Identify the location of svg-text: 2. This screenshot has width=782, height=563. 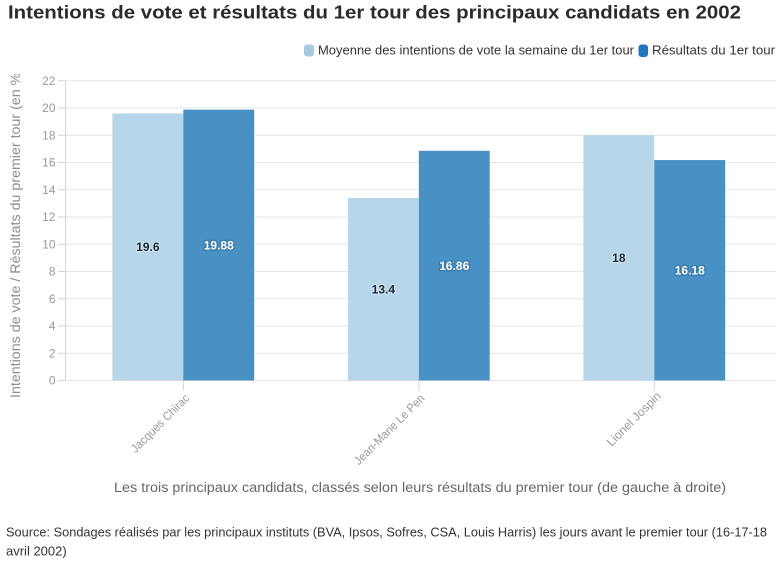
(52, 353).